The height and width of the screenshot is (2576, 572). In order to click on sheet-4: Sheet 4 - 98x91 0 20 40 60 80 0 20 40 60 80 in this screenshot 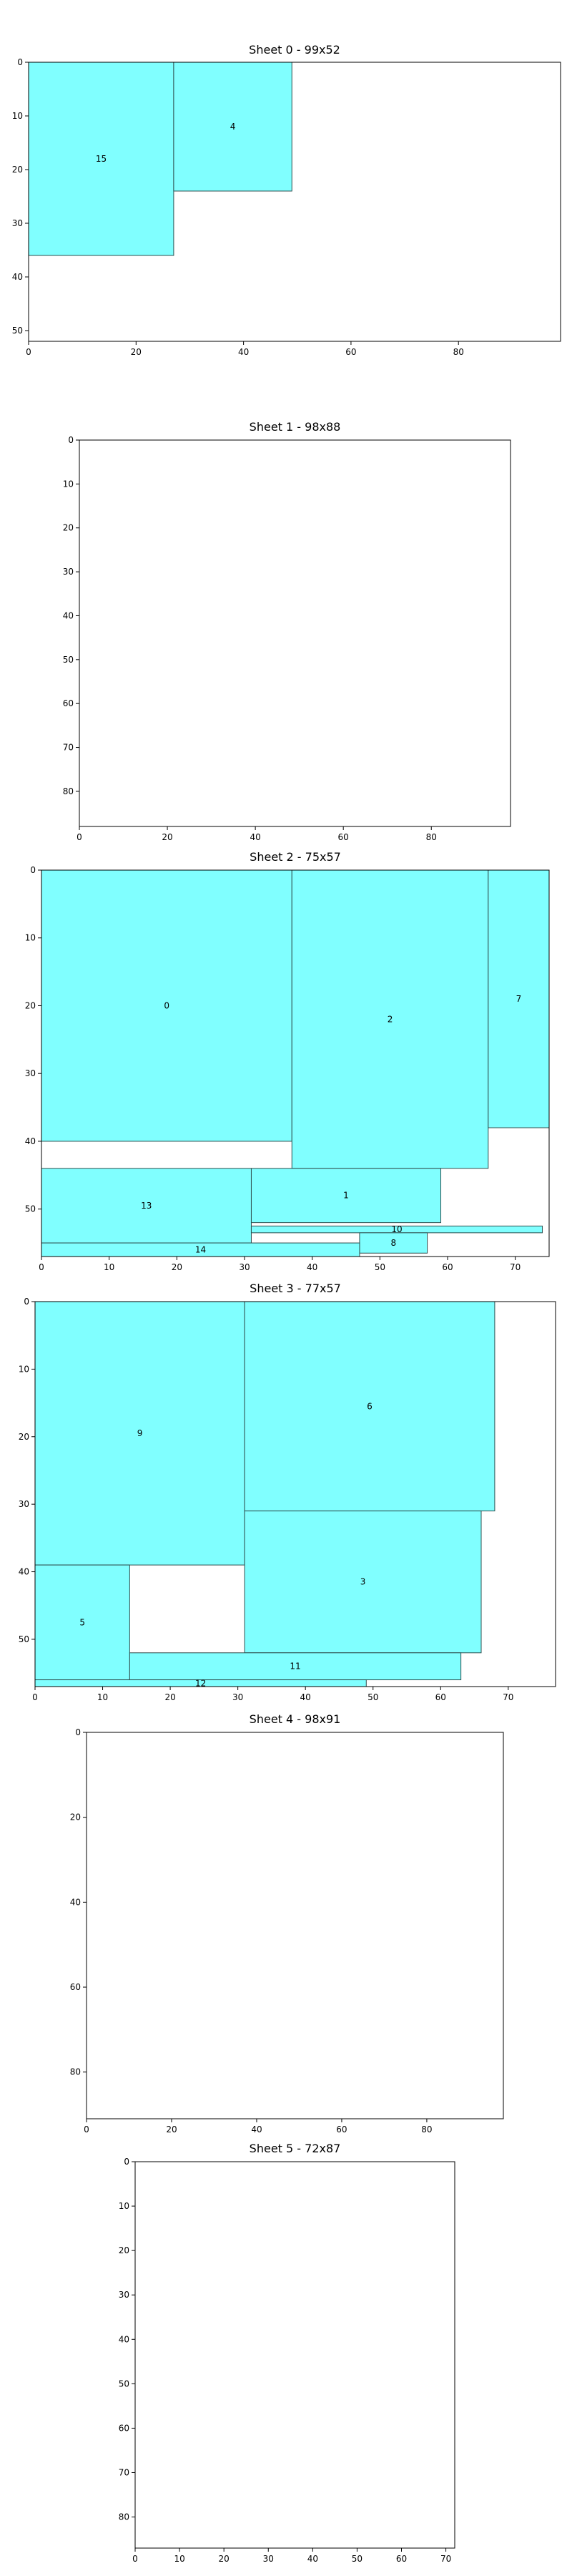, I will do `click(287, 1923)`.